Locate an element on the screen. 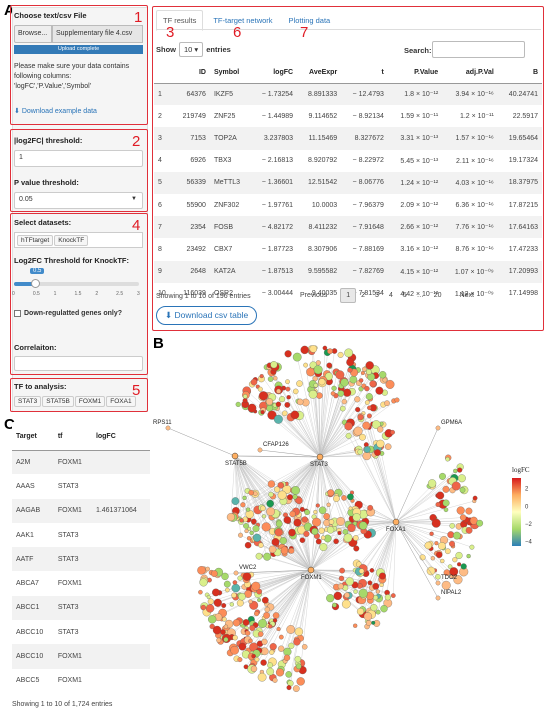 This screenshot has height=708, width=550. page-button: 4 is located at coordinates (391, 295).